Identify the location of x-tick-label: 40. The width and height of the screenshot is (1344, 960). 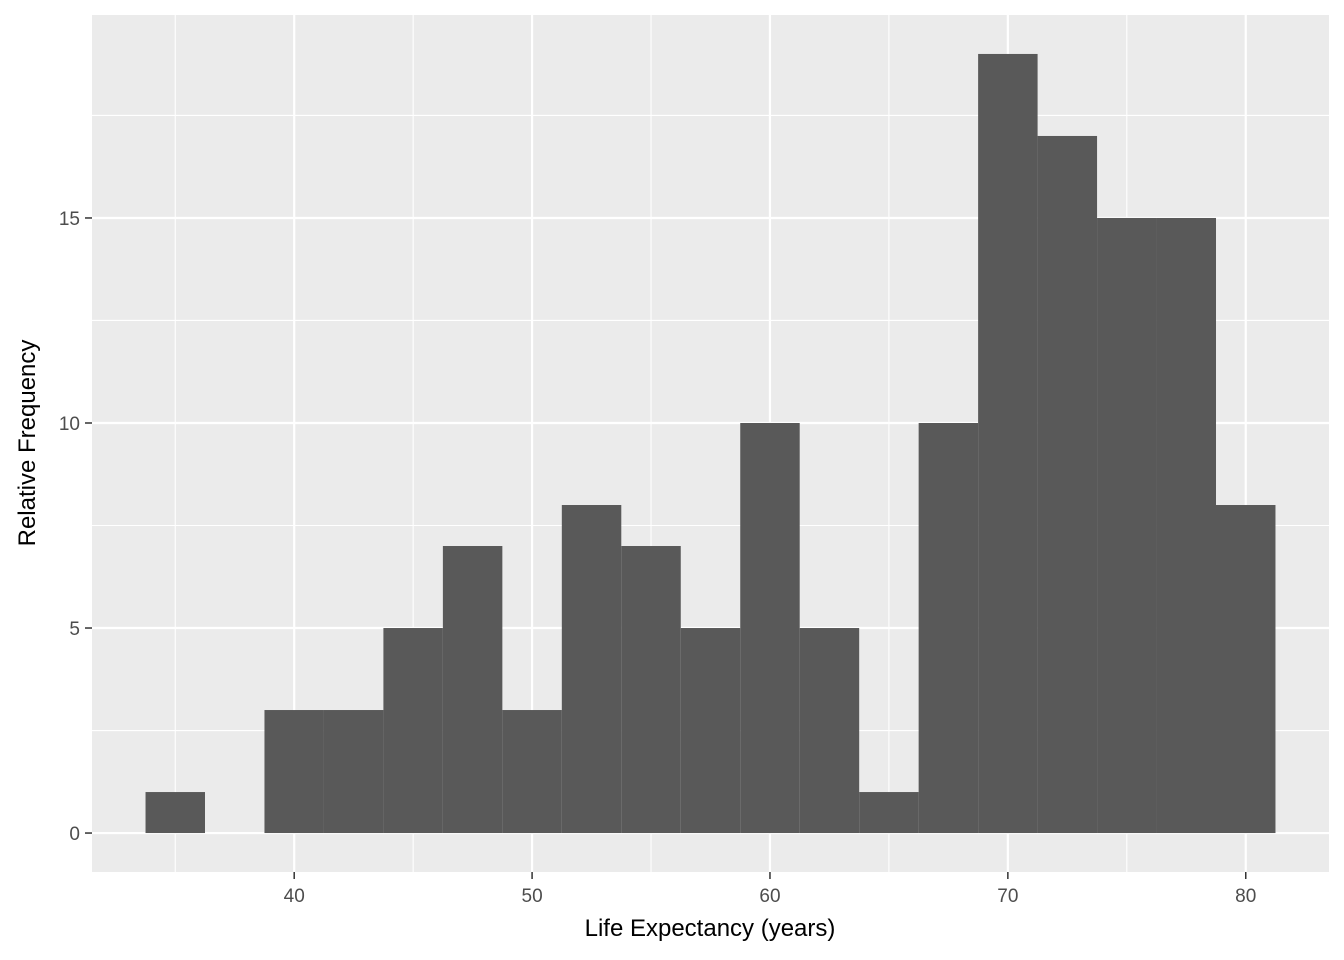
(294, 896).